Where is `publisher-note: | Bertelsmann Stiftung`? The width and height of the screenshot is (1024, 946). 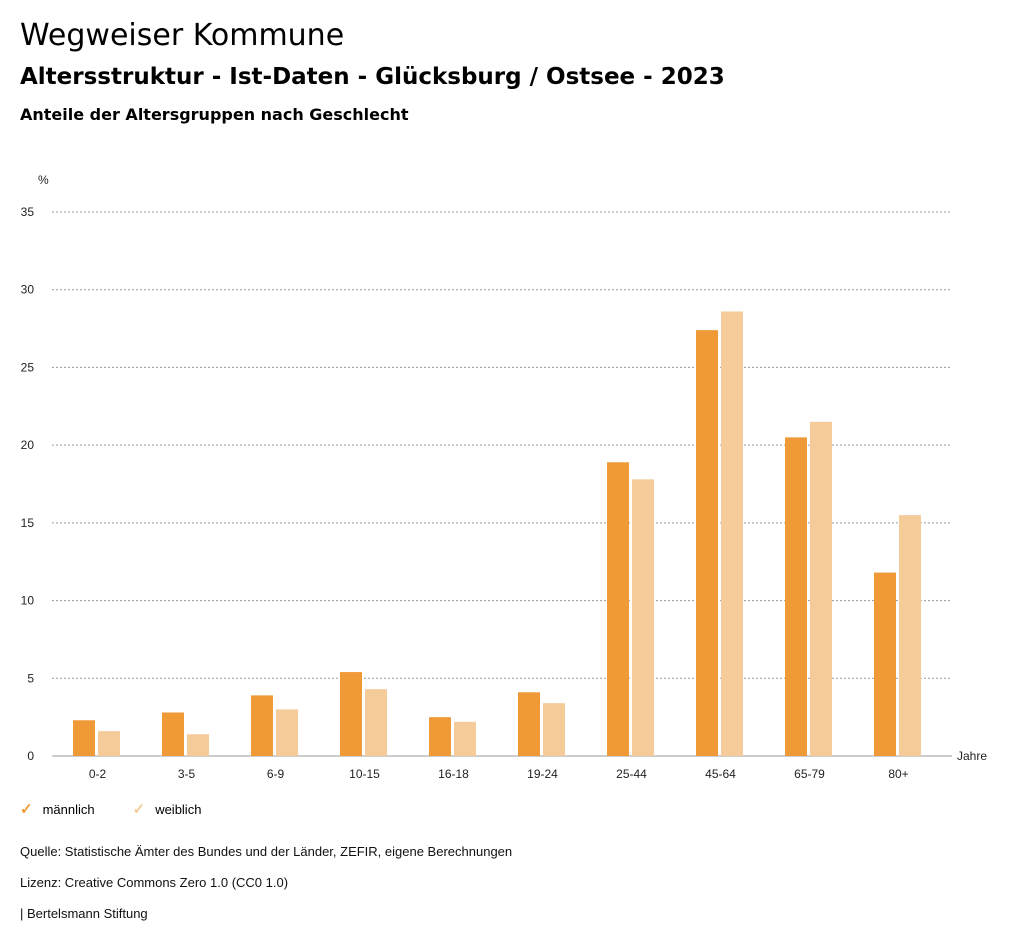
publisher-note: | Bertelsmann Stiftung is located at coordinates (84, 913).